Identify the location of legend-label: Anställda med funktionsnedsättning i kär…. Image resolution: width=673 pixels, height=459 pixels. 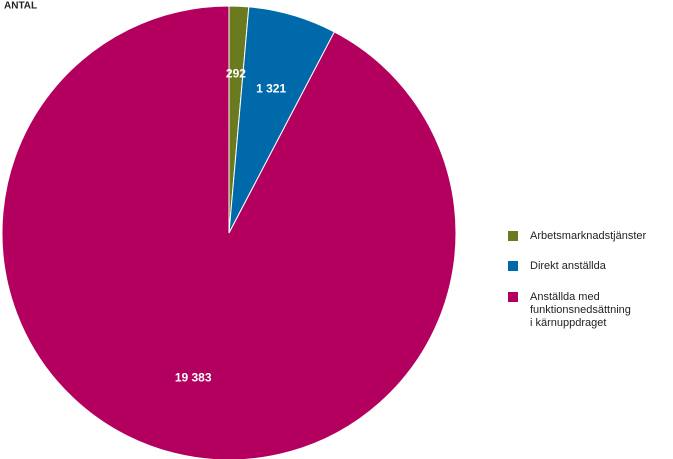
(580, 310).